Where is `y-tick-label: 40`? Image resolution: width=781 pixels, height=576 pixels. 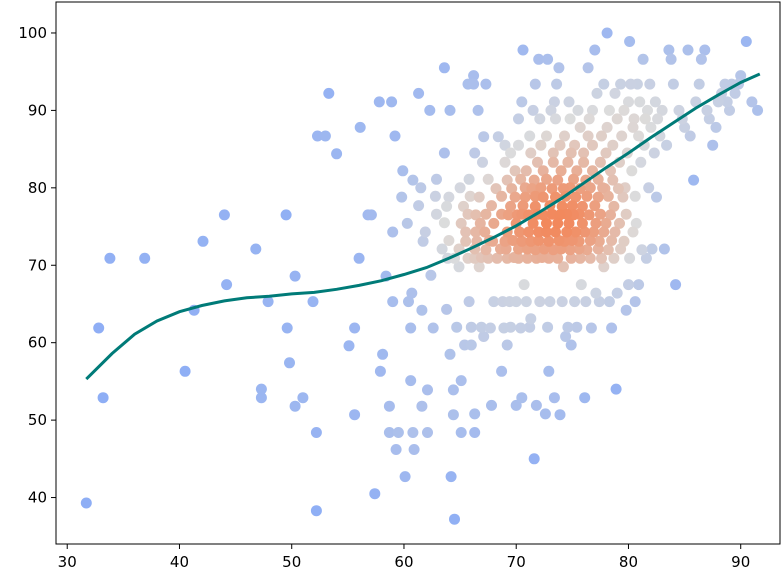
y-tick-label: 40 is located at coordinates (37, 498).